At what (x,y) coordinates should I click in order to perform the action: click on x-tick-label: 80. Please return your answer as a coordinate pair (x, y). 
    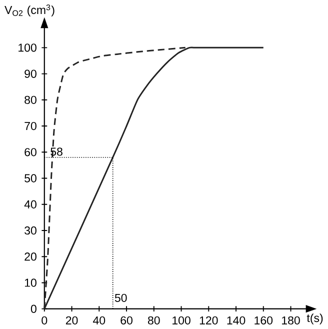
    Looking at the image, I should click on (154, 320).